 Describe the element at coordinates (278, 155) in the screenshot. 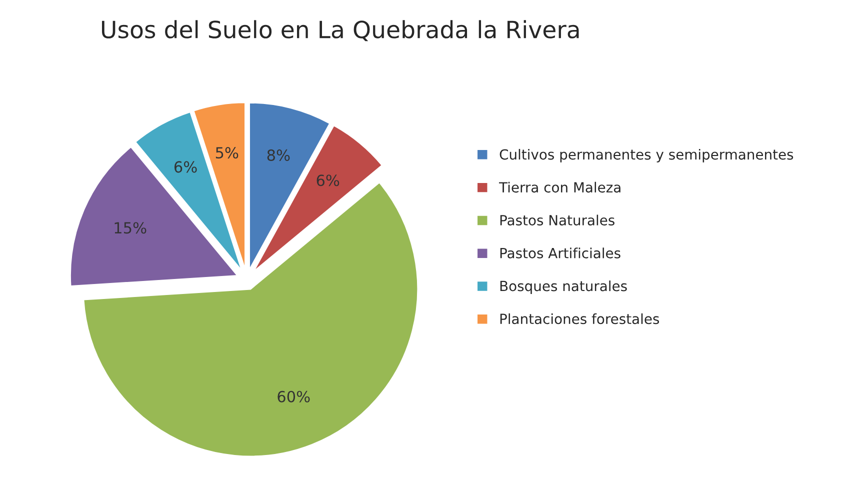

I see `data-label: 8%` at that location.